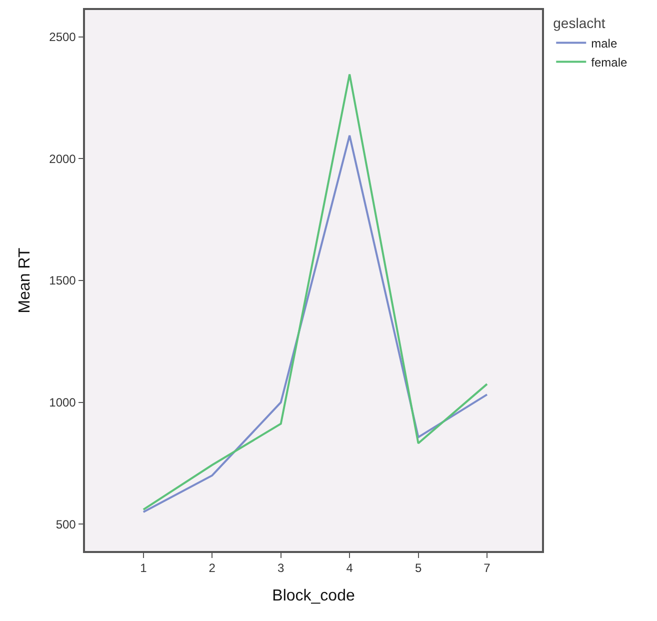 Image resolution: width=657 pixels, height=621 pixels. What do you see at coordinates (62, 403) in the screenshot?
I see `y-tick-label: 1000` at bounding box center [62, 403].